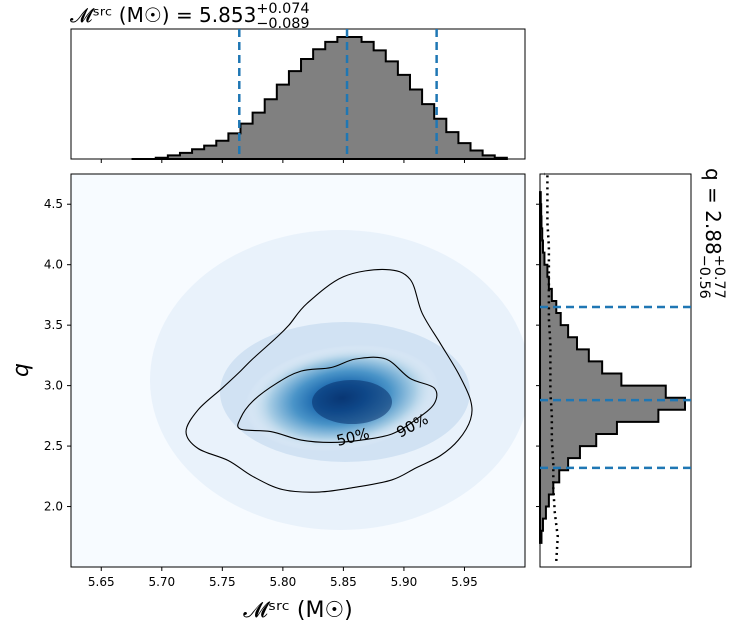 Image resolution: width=739 pixels, height=636 pixels. Describe the element at coordinates (298, 610) in the screenshot. I see `x-axis-label: 𝓜ˢʳᶜ (M☉)` at that location.